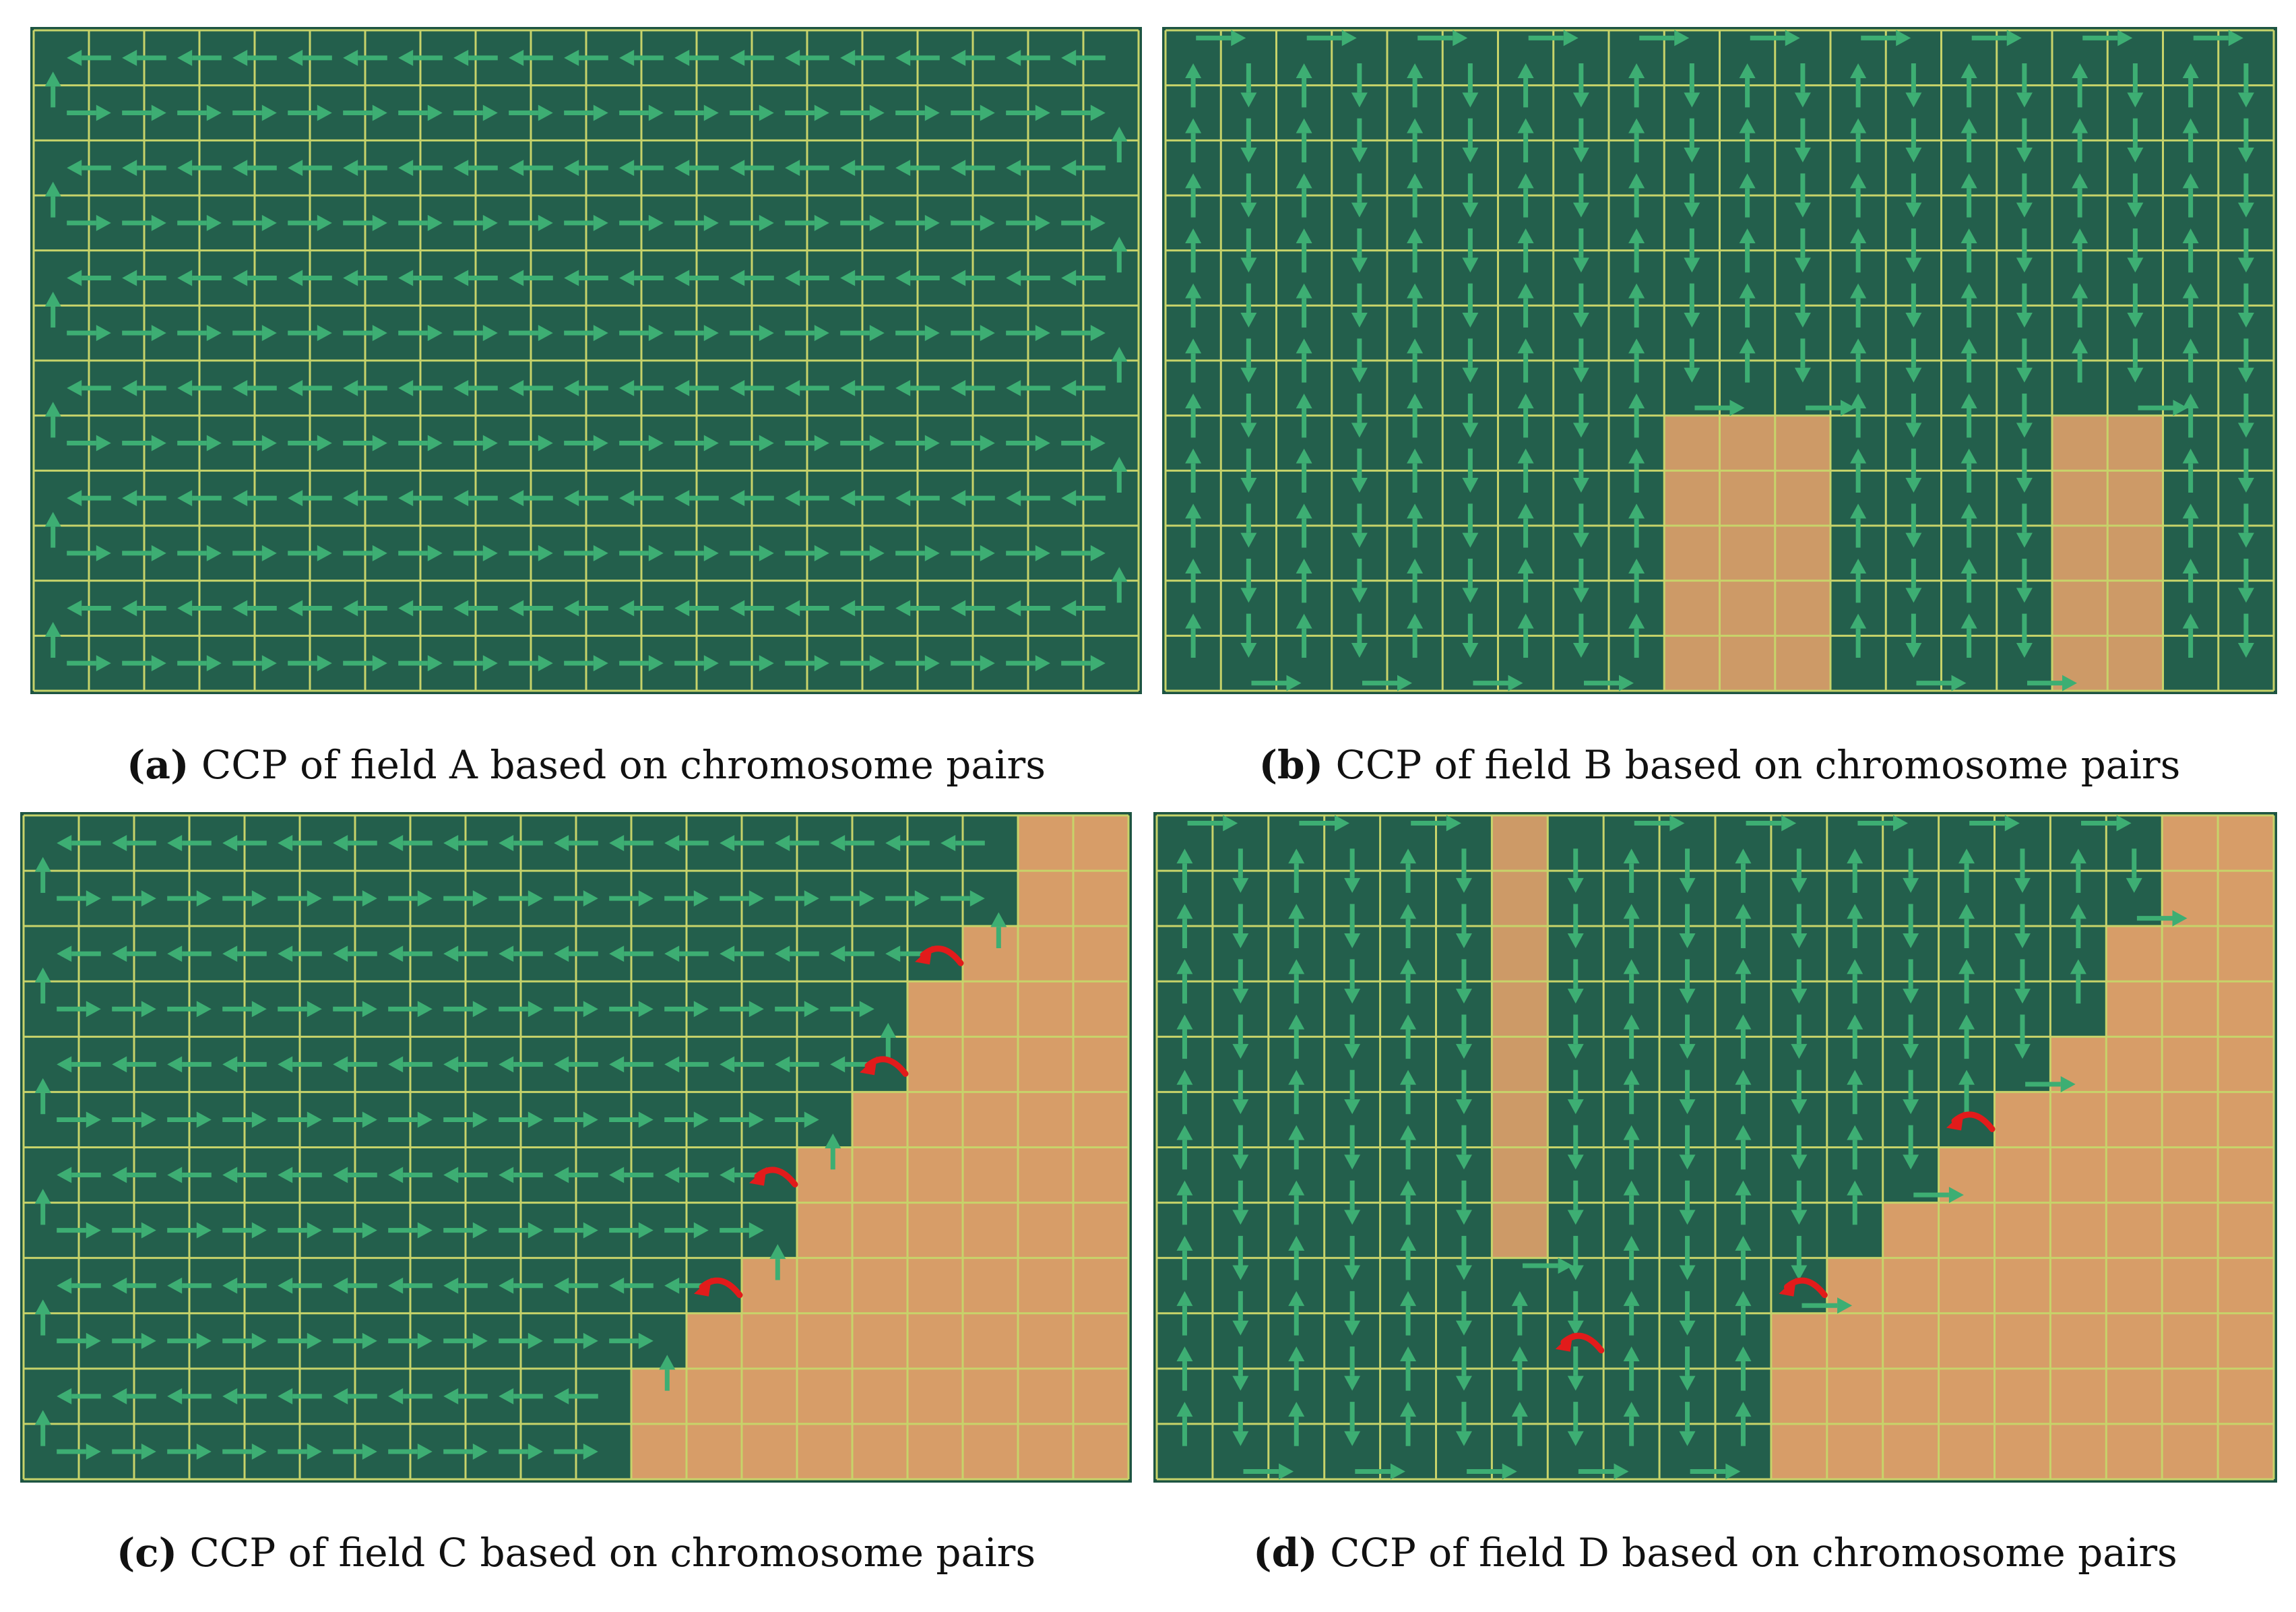 The image size is (2296, 1612). What do you see at coordinates (939, 956) in the screenshot?
I see `curved-arrow-icon` at bounding box center [939, 956].